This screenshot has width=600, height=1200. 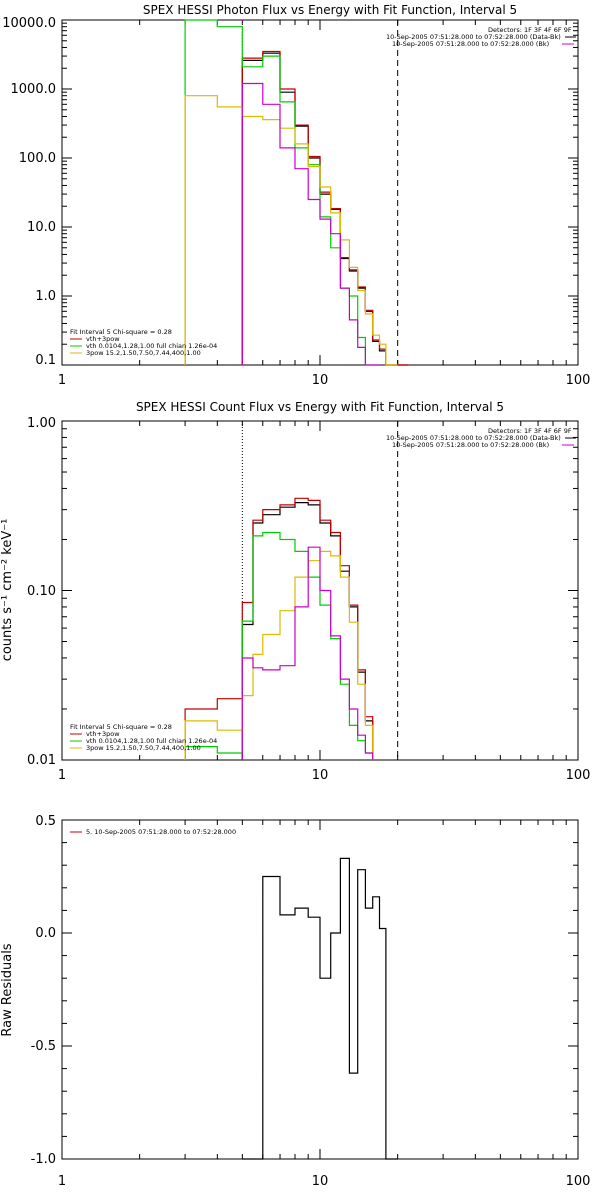 I want to click on y-tick-label: 0.01, so click(x=41, y=760).